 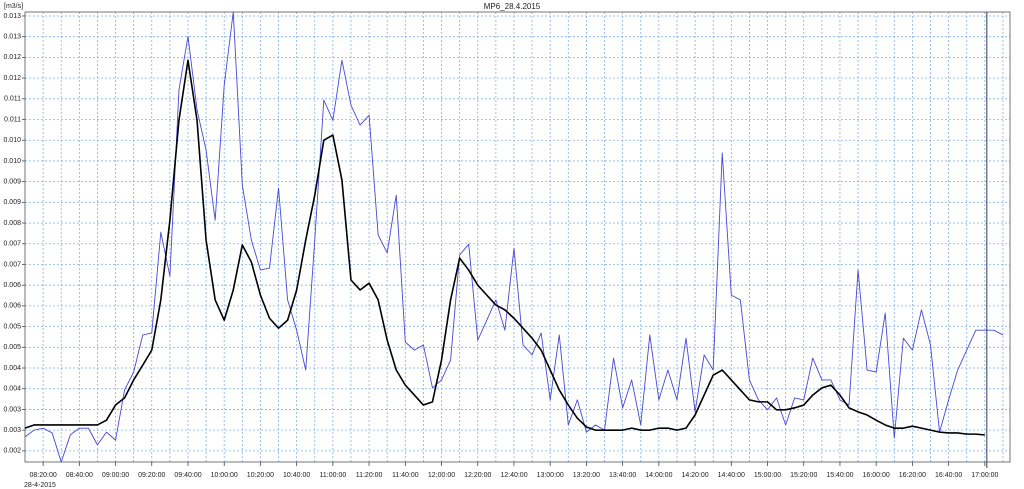 I want to click on x-tick-label: 14:00:00, so click(x=658, y=475).